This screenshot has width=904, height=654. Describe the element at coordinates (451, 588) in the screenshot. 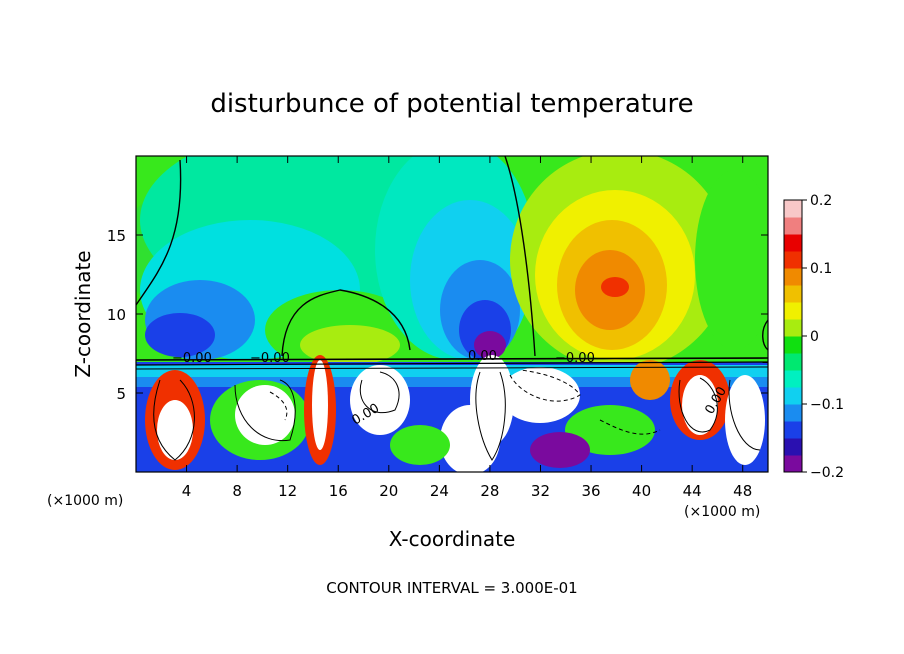

I see `contour-interval-note: CONTOUR INTERVAL = 3.000E-01` at that location.